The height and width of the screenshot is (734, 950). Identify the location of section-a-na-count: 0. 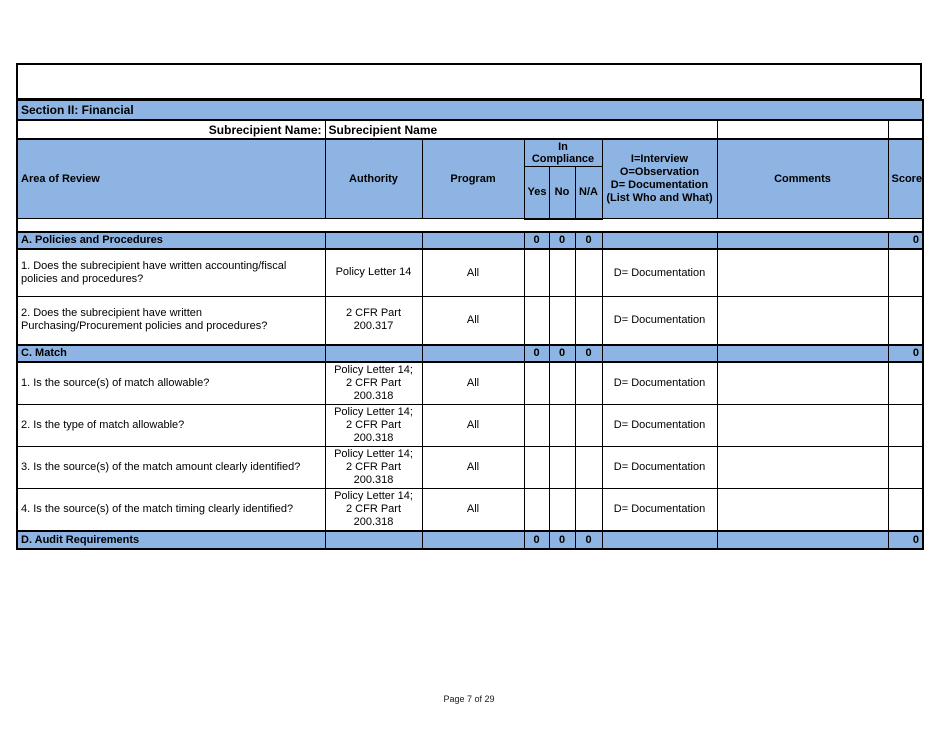
(588, 240).